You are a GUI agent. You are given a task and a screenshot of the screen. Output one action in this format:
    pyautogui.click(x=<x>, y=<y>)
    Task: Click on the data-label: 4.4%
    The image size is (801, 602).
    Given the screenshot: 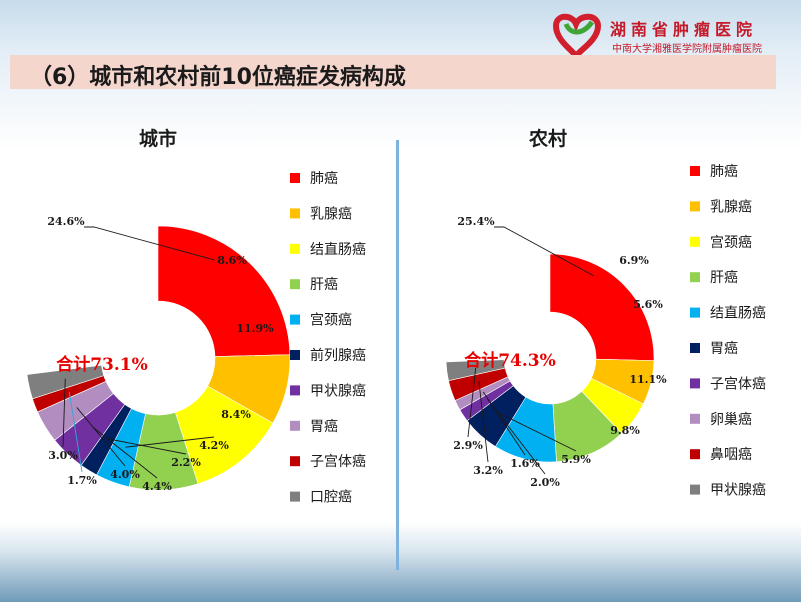 What is the action you would take?
    pyautogui.click(x=157, y=486)
    